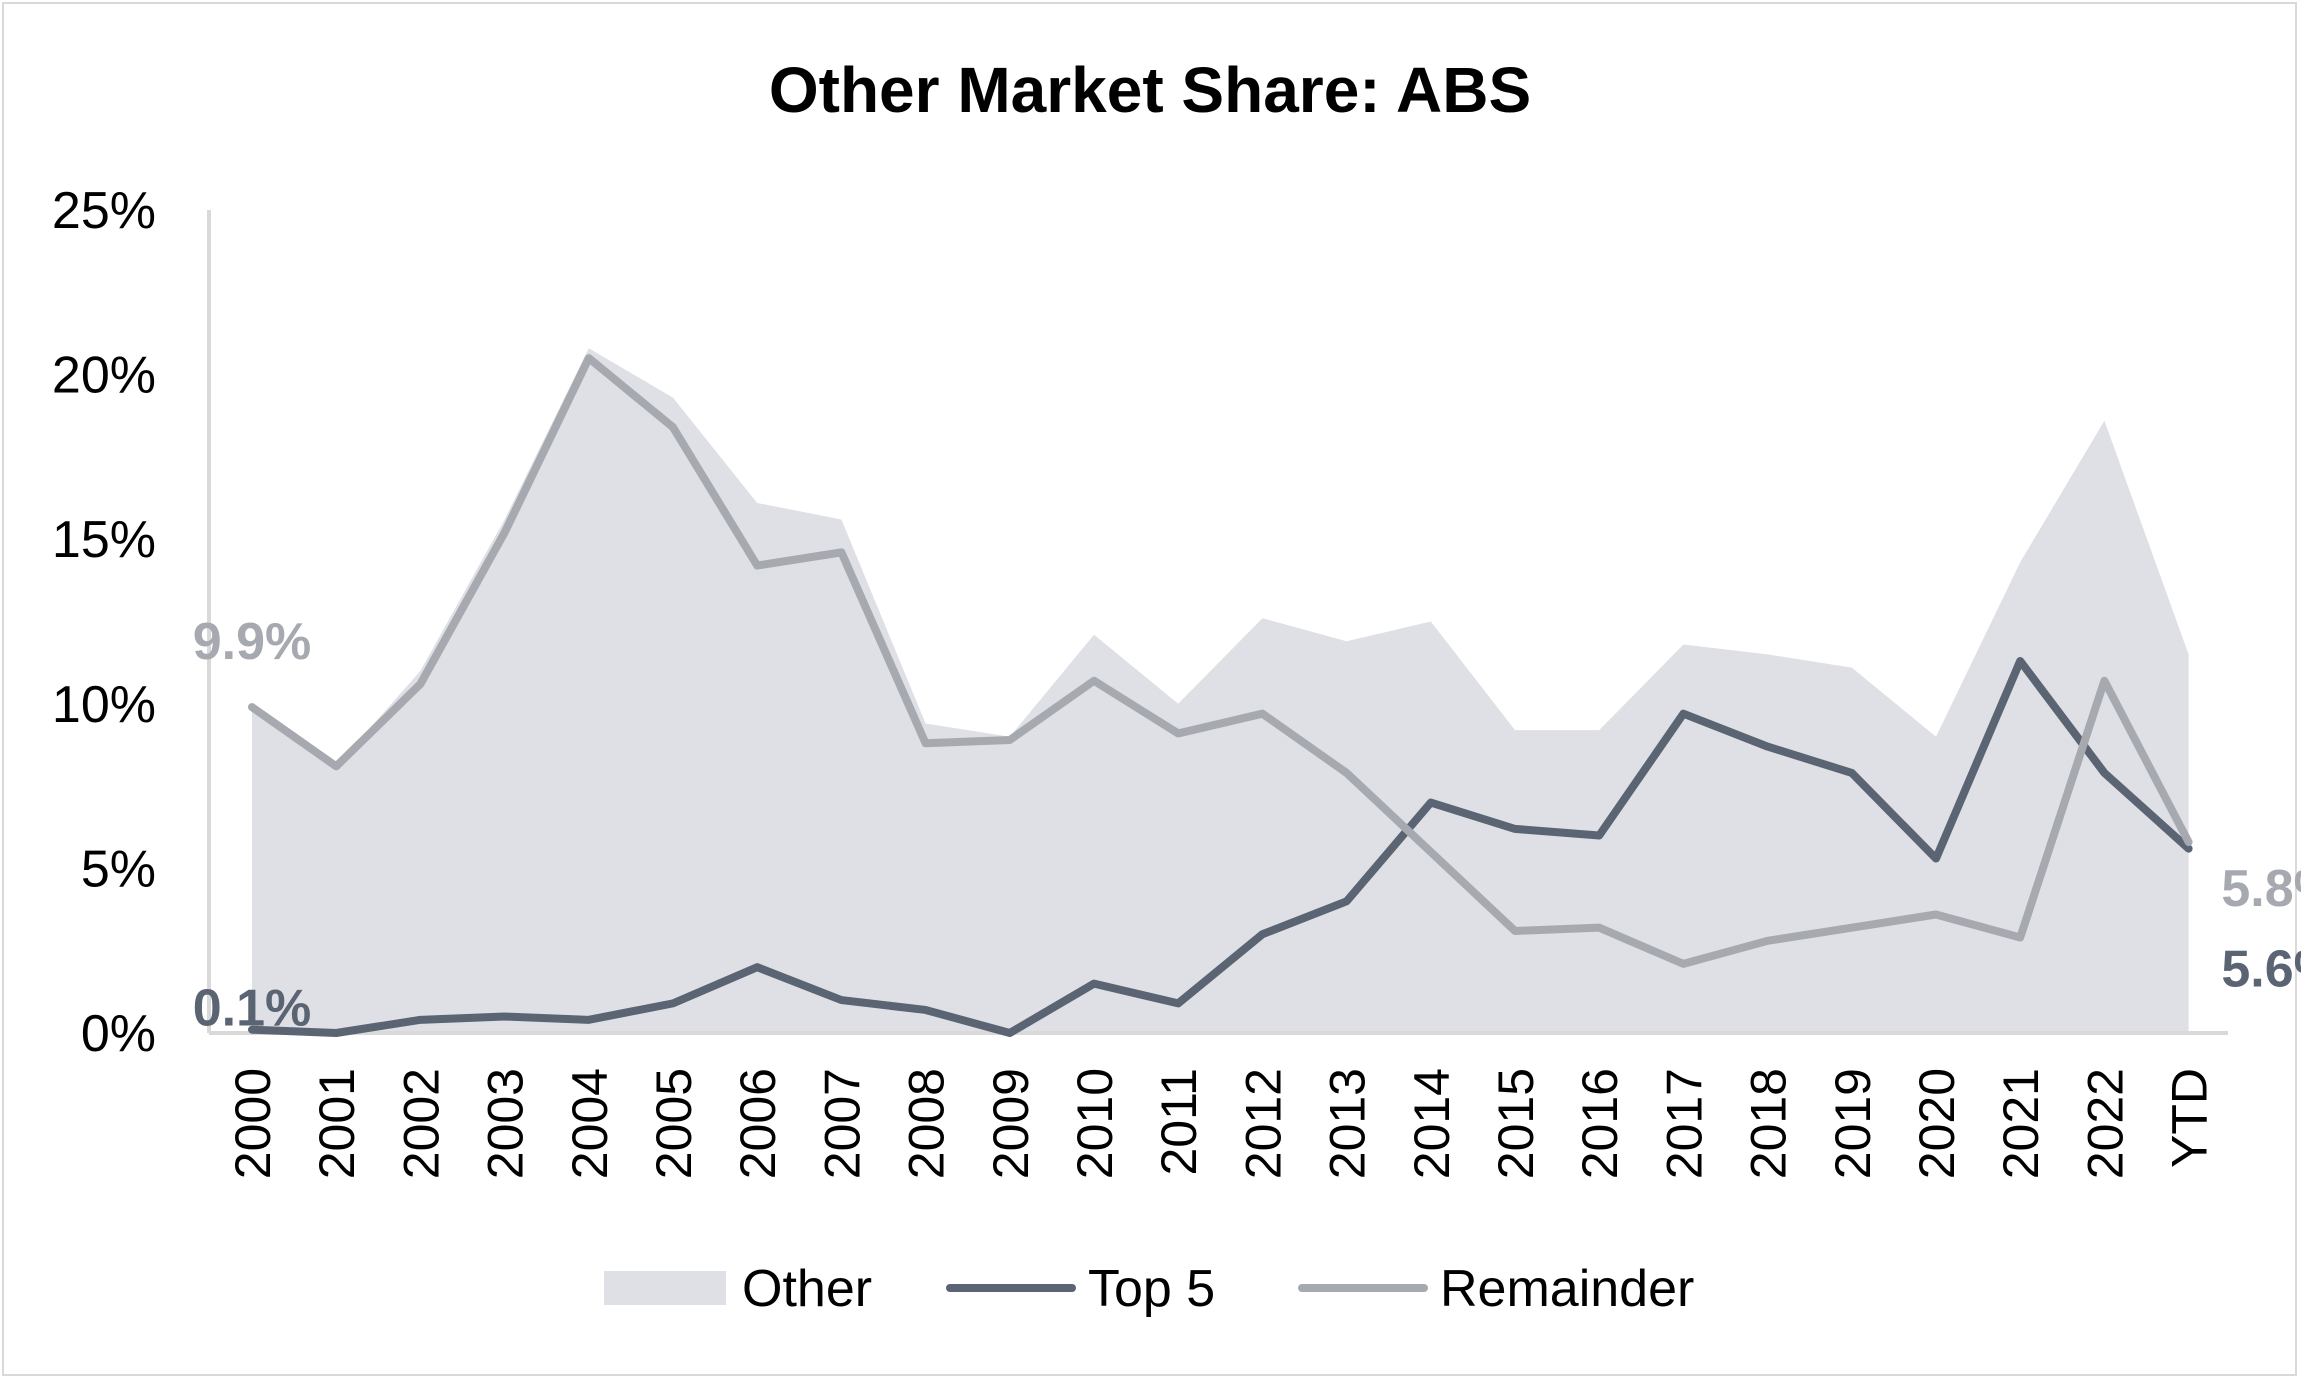 The height and width of the screenshot is (1380, 2301). What do you see at coordinates (2261, 889) in the screenshot?
I see `data-label-remainder: 5.8%` at bounding box center [2261, 889].